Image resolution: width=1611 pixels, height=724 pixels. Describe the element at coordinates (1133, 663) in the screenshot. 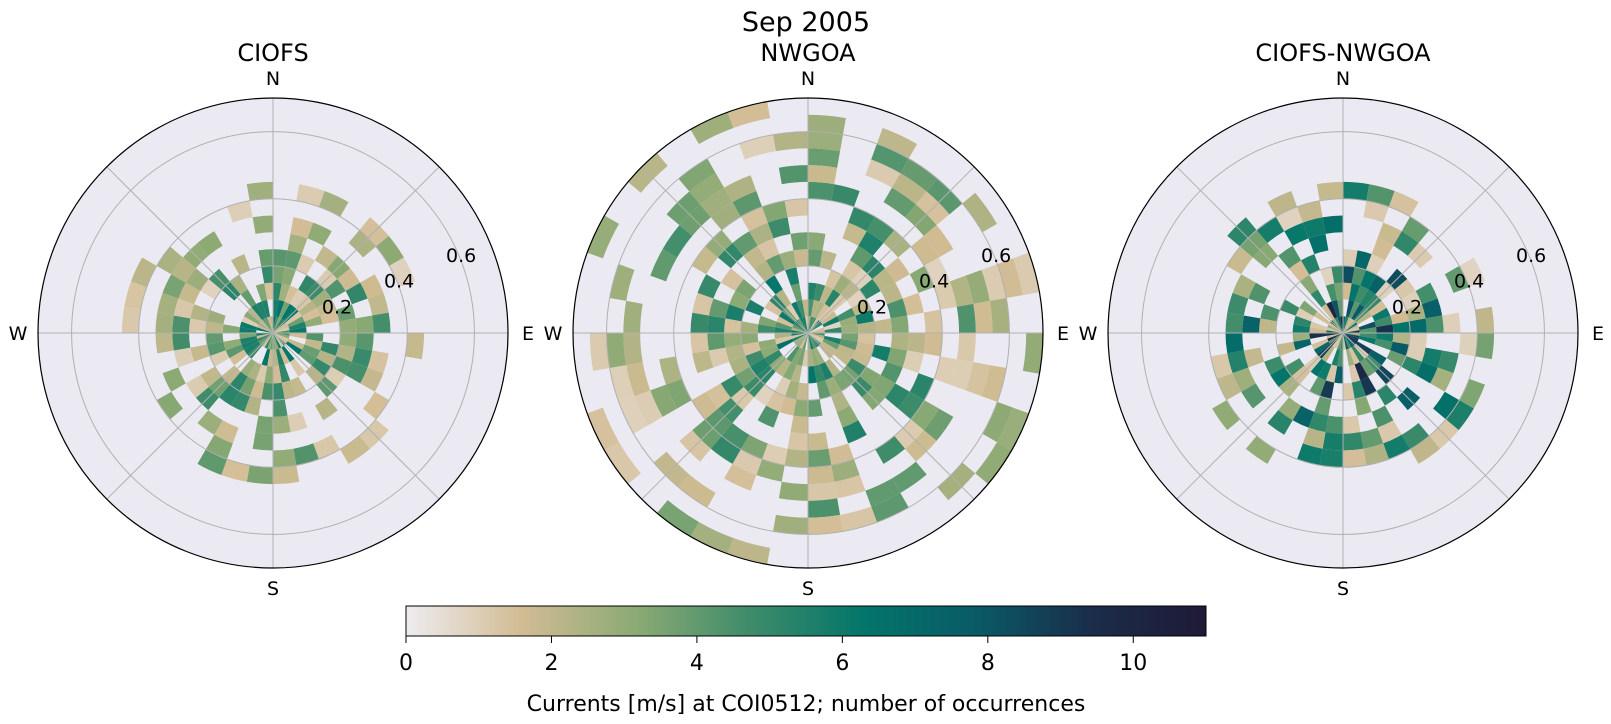

I see `colorbar-tick-label: 10` at that location.